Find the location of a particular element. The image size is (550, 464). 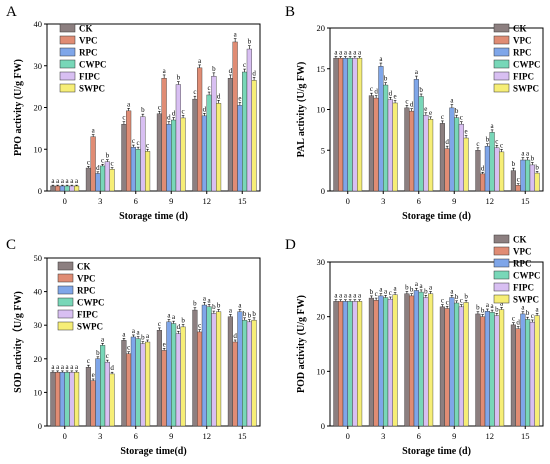

y-tick-label: 0 is located at coordinates (323, 426).